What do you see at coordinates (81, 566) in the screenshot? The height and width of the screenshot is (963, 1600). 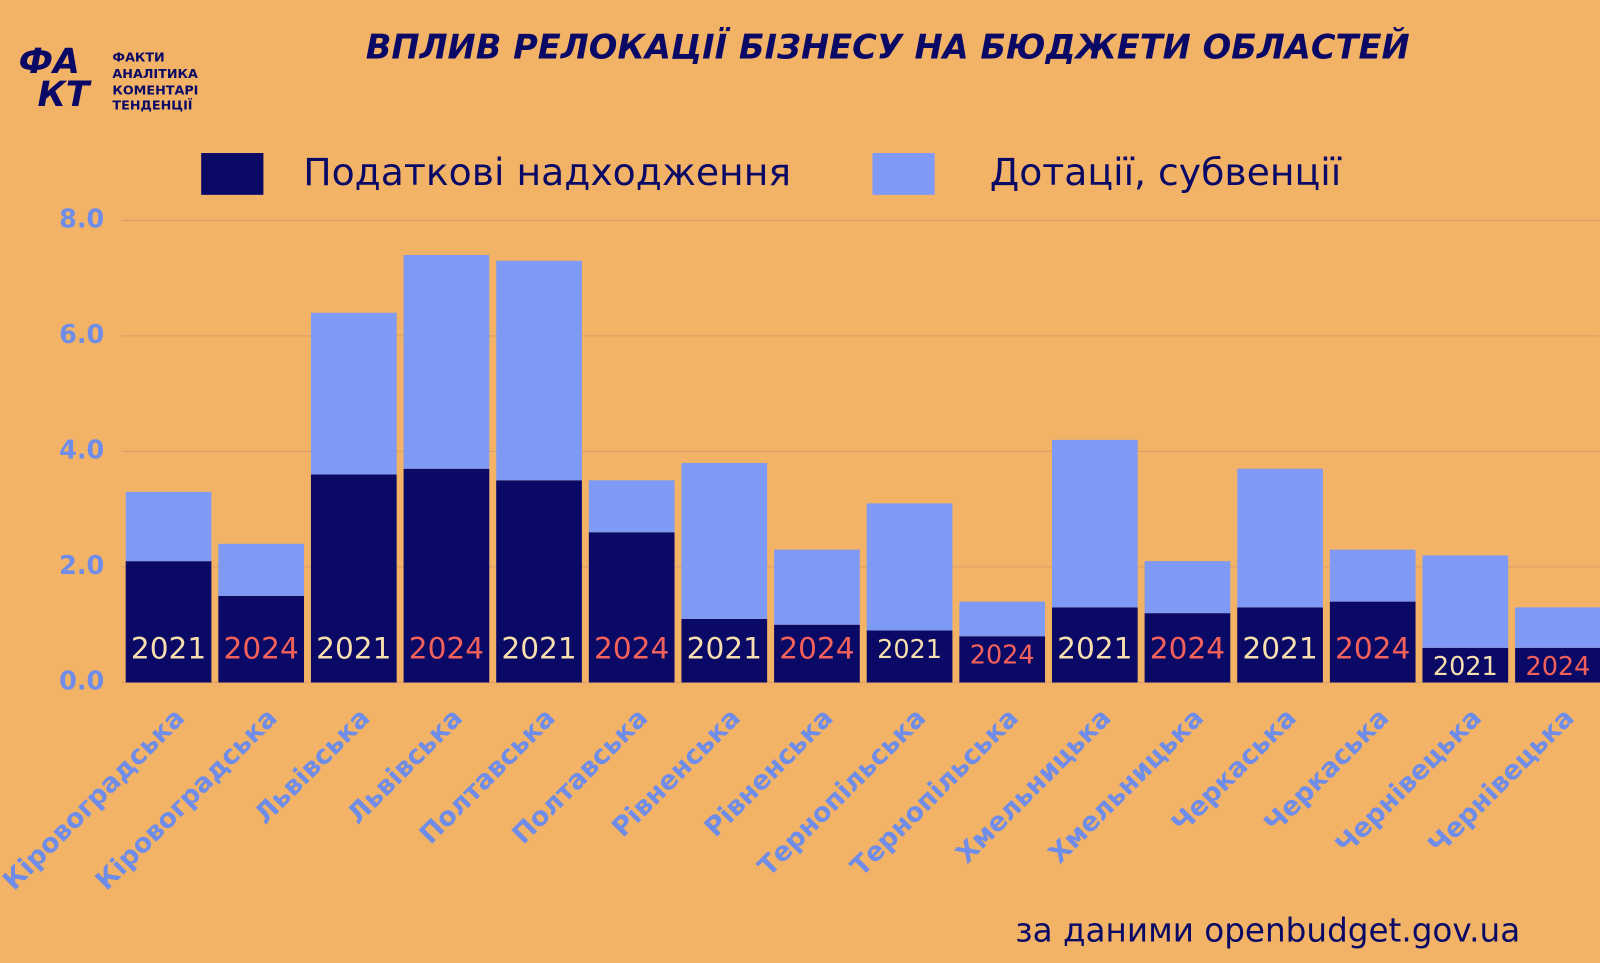 I see `y-tick-label: 2.0` at bounding box center [81, 566].